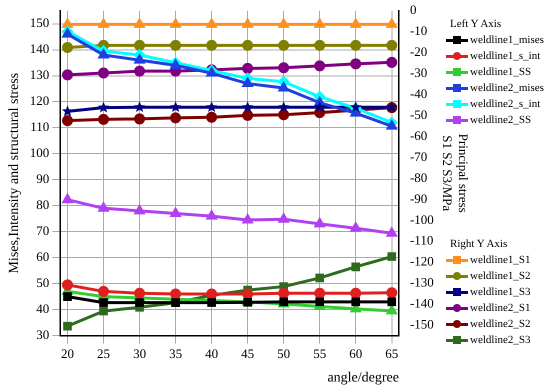 This screenshot has height=390, width=550. I want to click on legend-label: weldline2_s_int, so click(505, 104).